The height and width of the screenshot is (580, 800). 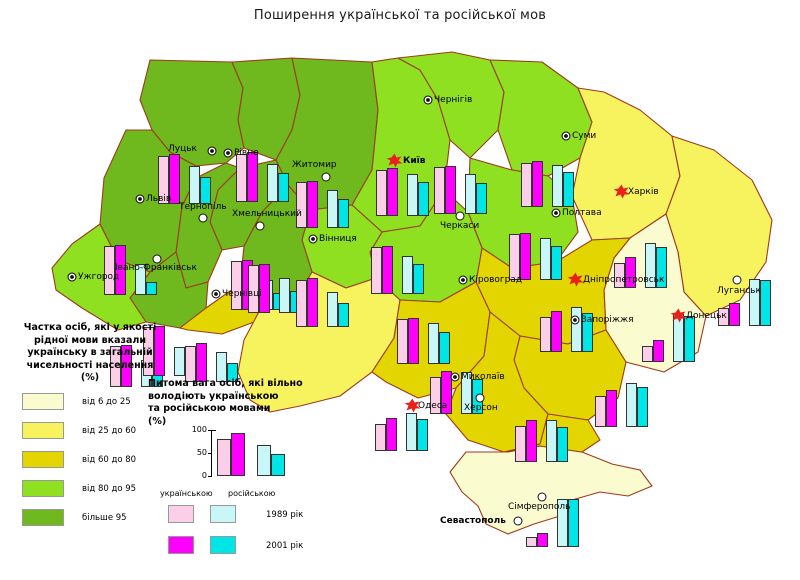 What do you see at coordinates (216, 294) in the screenshot?
I see `city-marker-чернівці` at bounding box center [216, 294].